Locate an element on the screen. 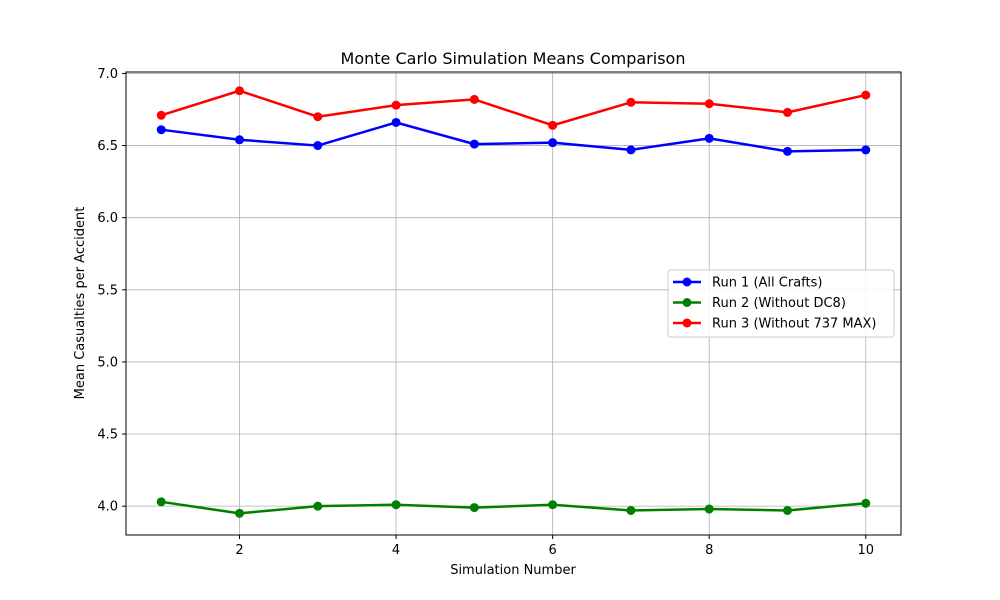 This screenshot has width=1000, height=600. y-tick-label: 5.0 is located at coordinates (107, 362).